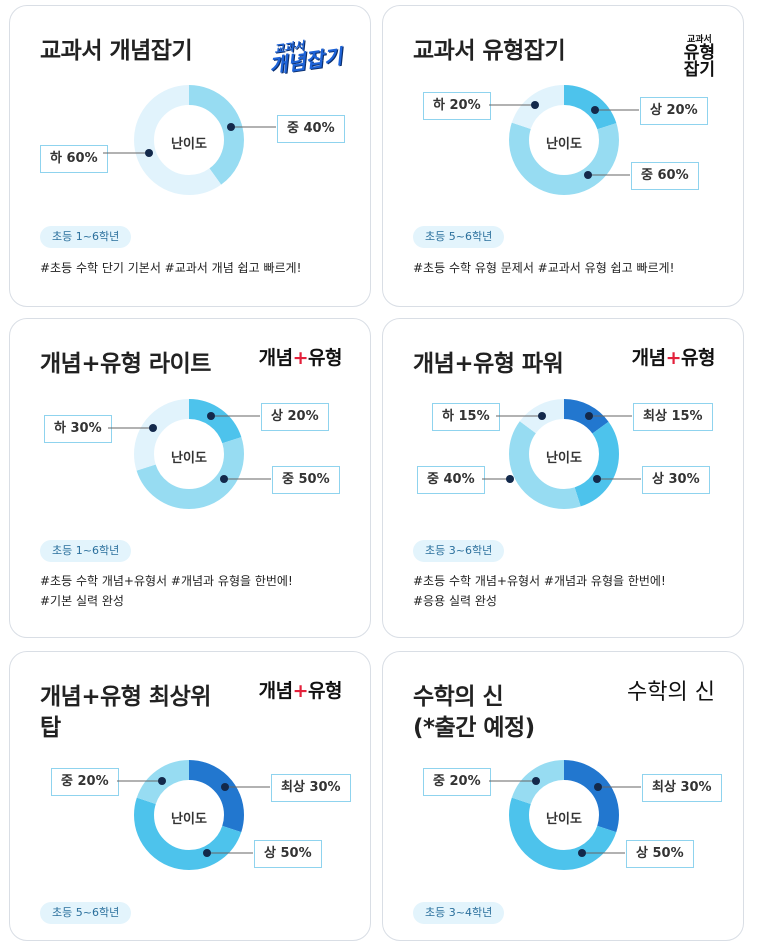 This screenshot has height=941, width=761. I want to click on difficulty-label: 하 30%, so click(78, 429).